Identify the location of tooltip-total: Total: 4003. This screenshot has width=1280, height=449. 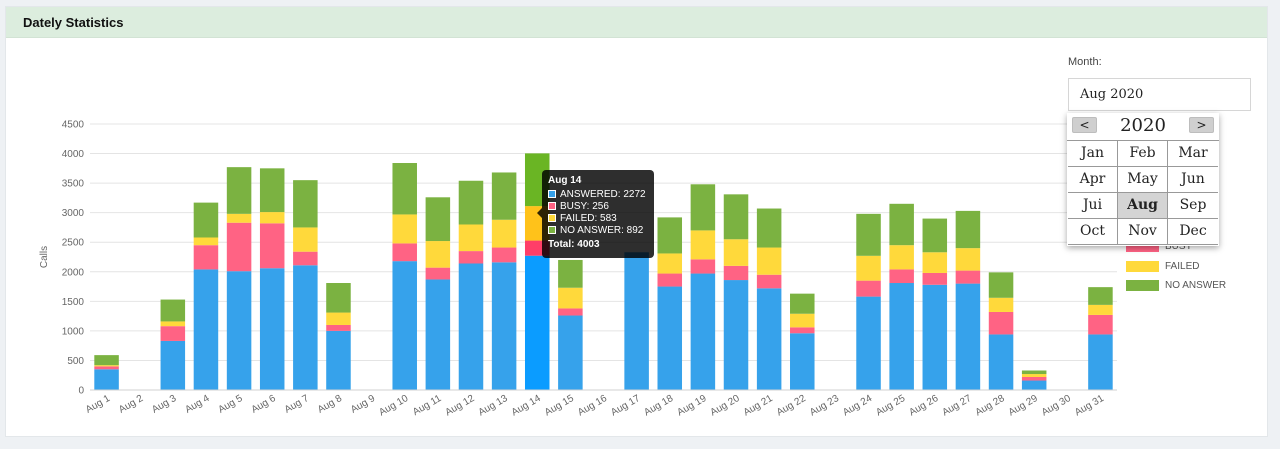
(574, 244).